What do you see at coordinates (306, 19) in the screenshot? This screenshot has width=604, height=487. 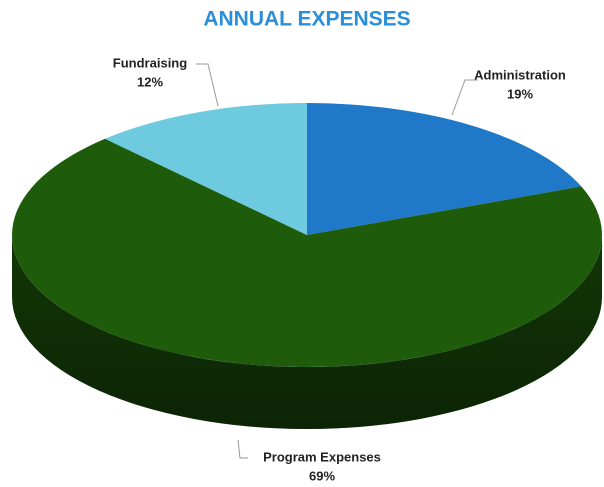 I see `chart-title: ANNUAL EXPENSES` at bounding box center [306, 19].